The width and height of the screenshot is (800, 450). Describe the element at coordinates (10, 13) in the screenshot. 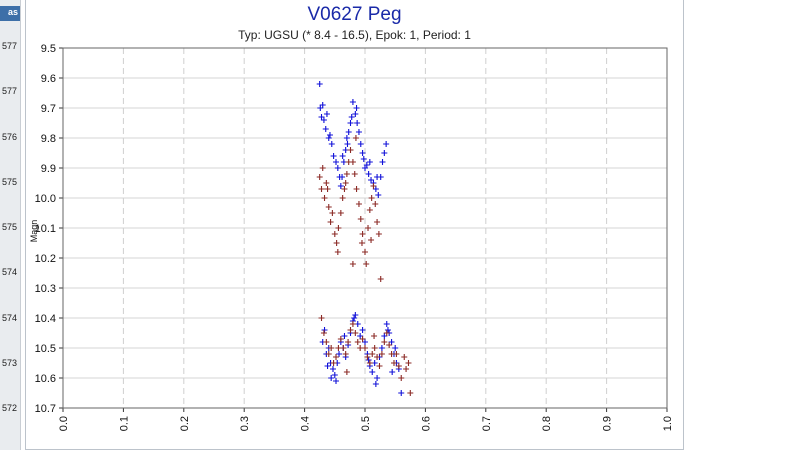

I see `left-column-header: as` at that location.